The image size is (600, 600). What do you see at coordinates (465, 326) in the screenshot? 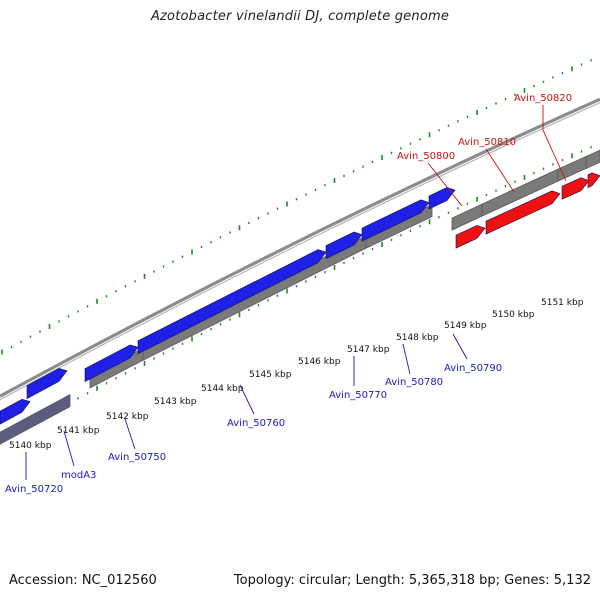
I see `scale-label: 5149 kbp` at bounding box center [465, 326].